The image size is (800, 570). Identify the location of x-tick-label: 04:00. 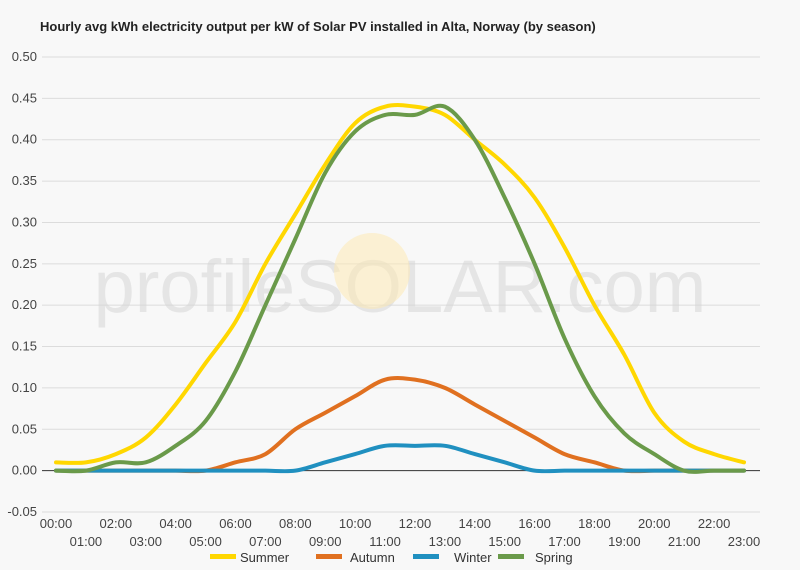
(175, 523).